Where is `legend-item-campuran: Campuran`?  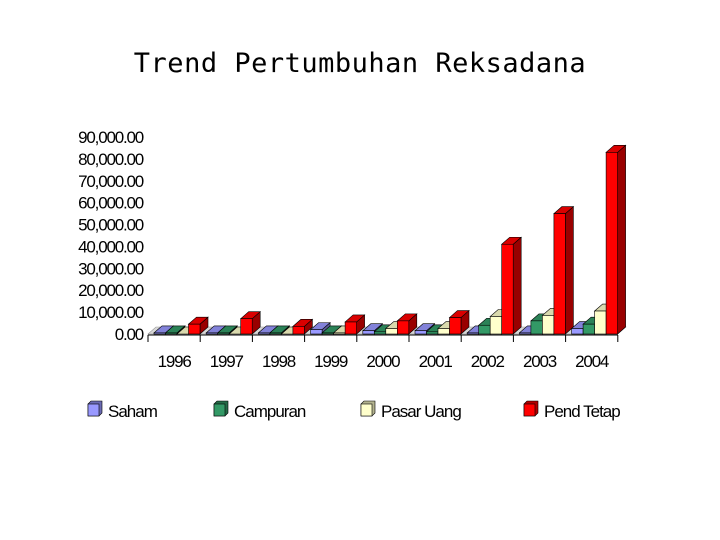 legend-item-campuran: Campuran is located at coordinates (260, 410).